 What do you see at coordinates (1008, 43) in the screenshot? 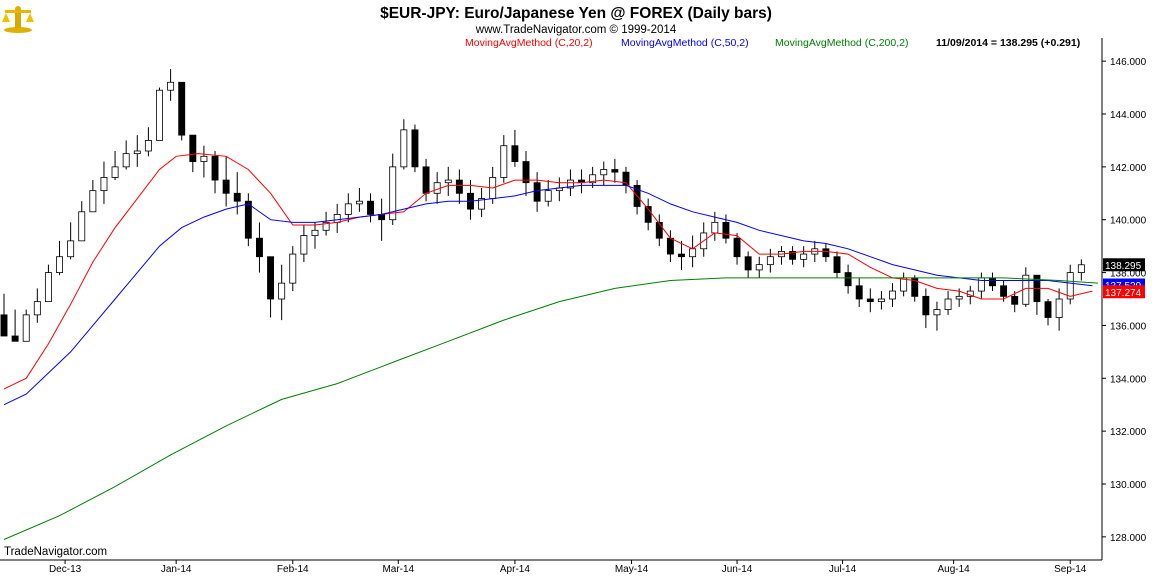
I see `last-bar-readout: 11/09/2014 = 138.295 (+0.291)` at bounding box center [1008, 43].